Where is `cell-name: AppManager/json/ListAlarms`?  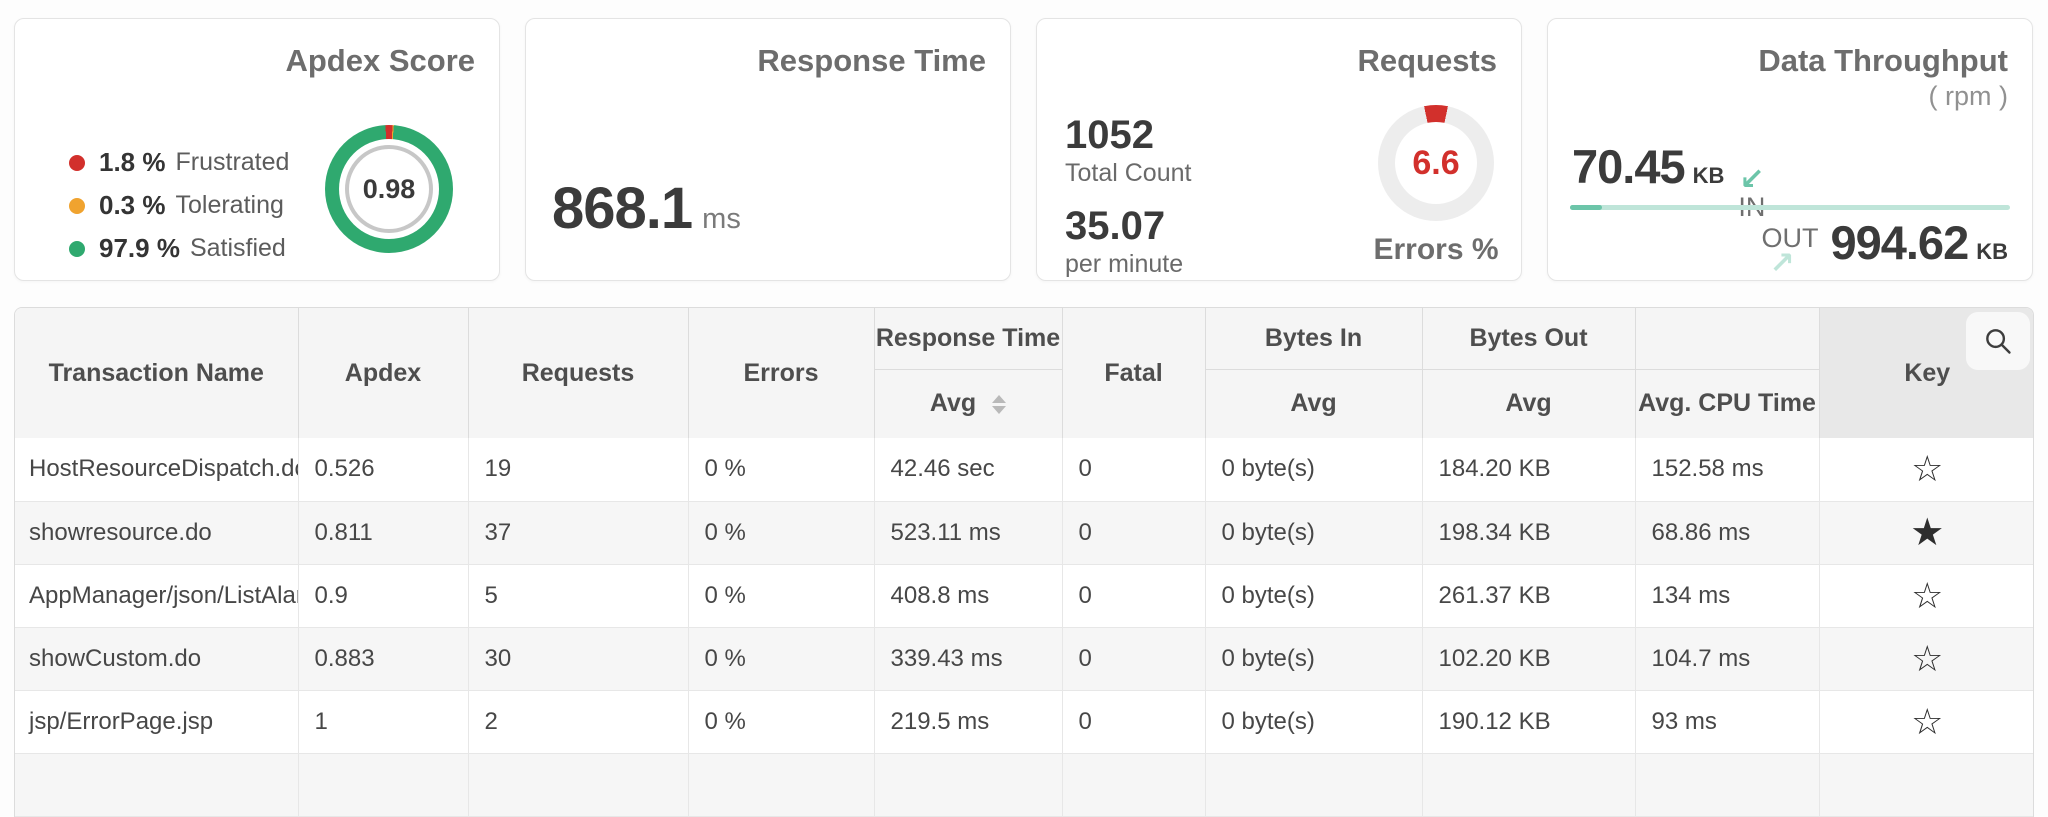
cell-name: AppManager/json/ListAlarms is located at coordinates (157, 596).